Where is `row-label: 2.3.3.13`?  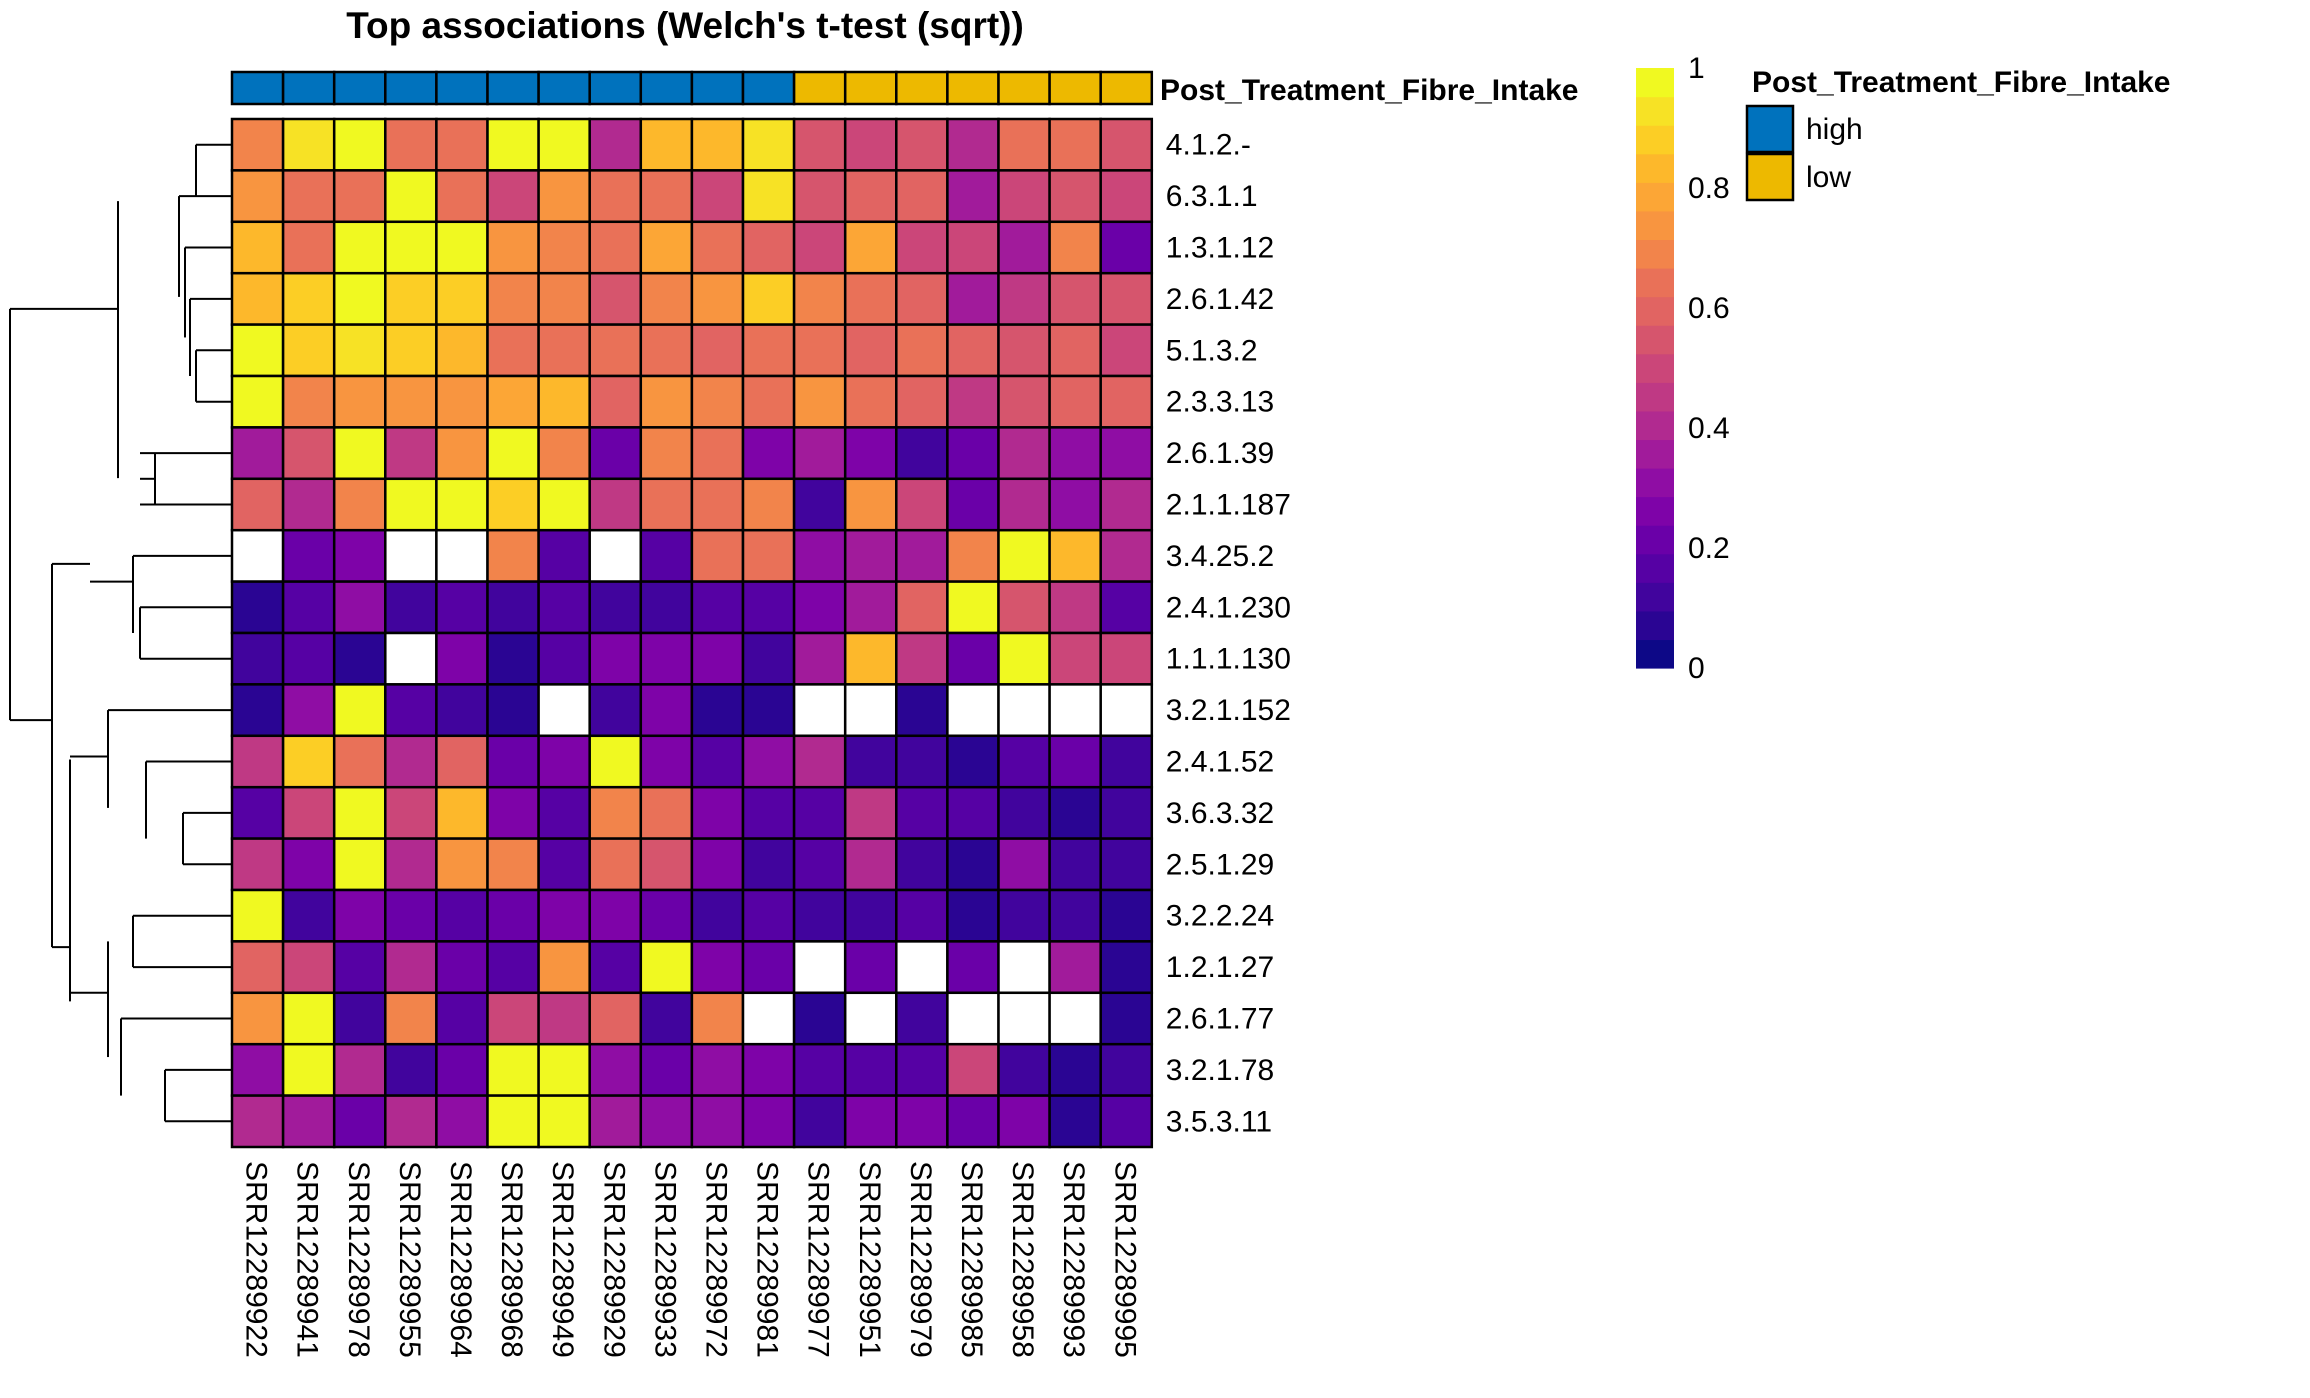 row-label: 2.3.3.13 is located at coordinates (1220, 402).